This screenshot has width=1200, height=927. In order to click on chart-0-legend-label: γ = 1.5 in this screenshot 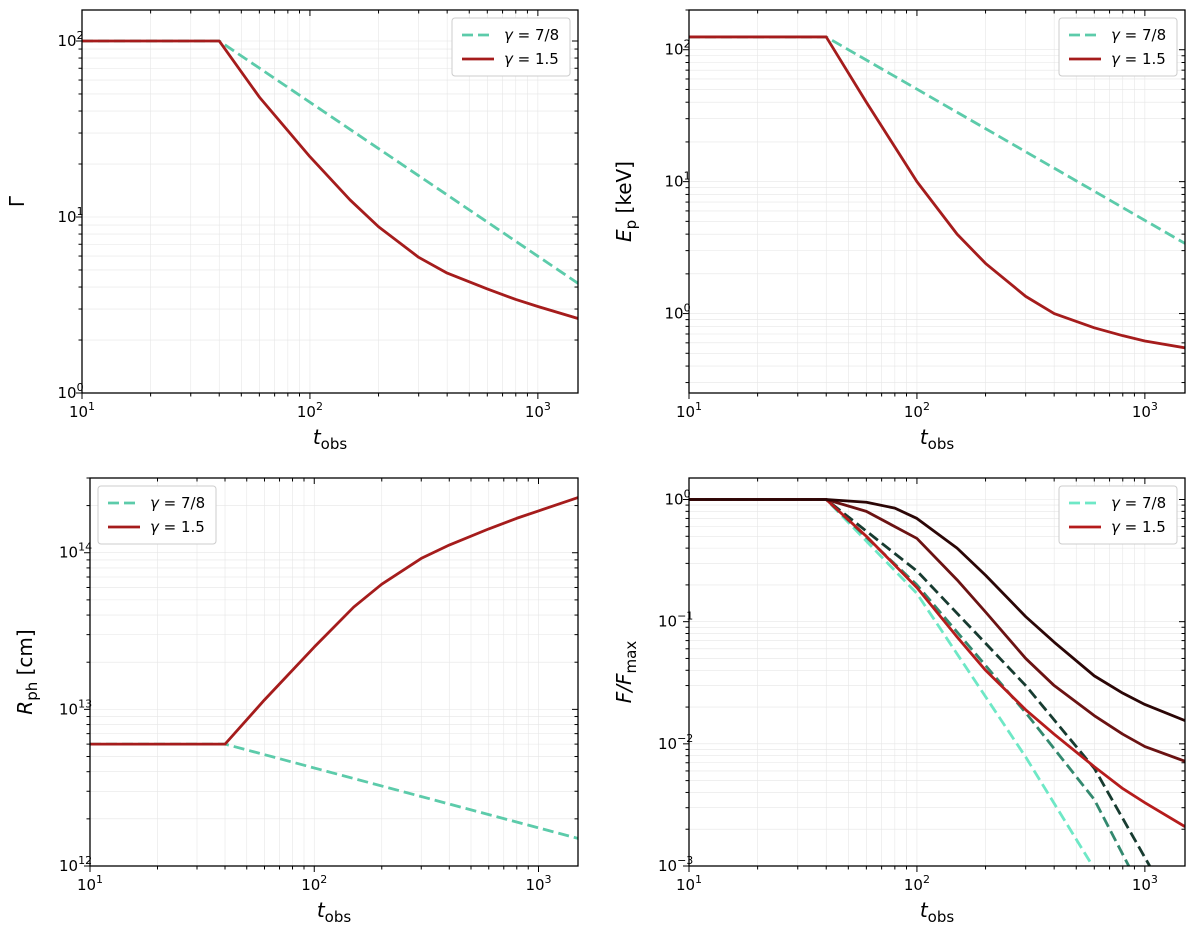, I will do `click(531, 59)`.